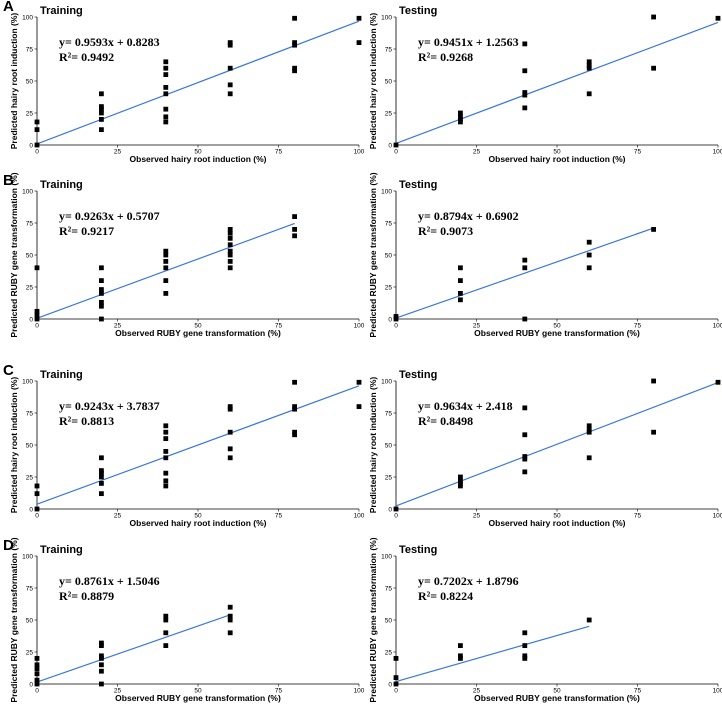 This screenshot has width=722, height=705. I want to click on regression-line, so click(524, 273).